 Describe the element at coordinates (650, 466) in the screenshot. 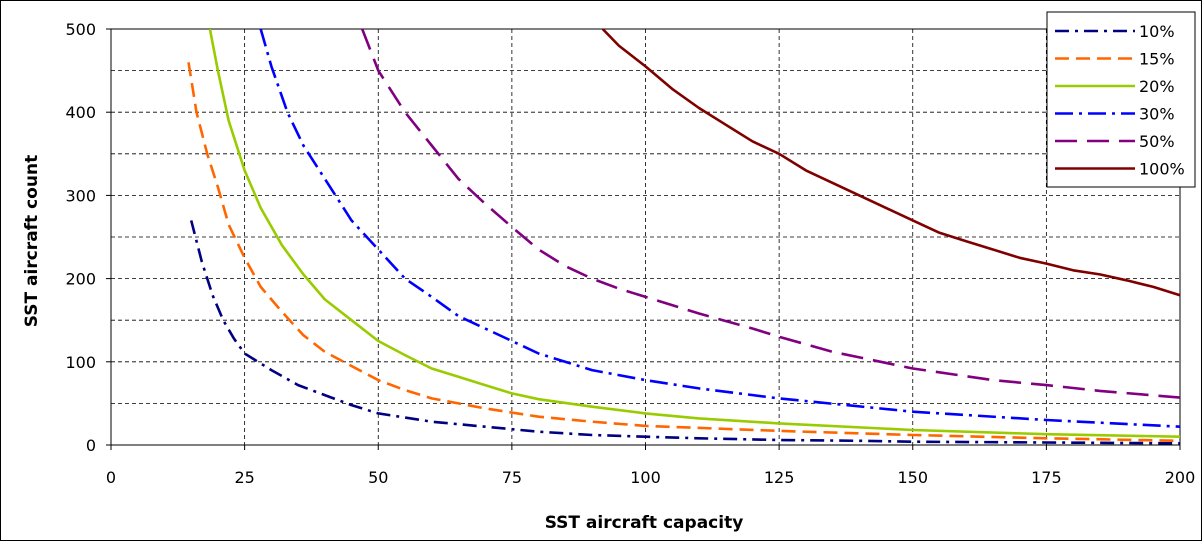

I see `x-axis-ticks: 0 25 50 75 100 125 150 175 200` at that location.